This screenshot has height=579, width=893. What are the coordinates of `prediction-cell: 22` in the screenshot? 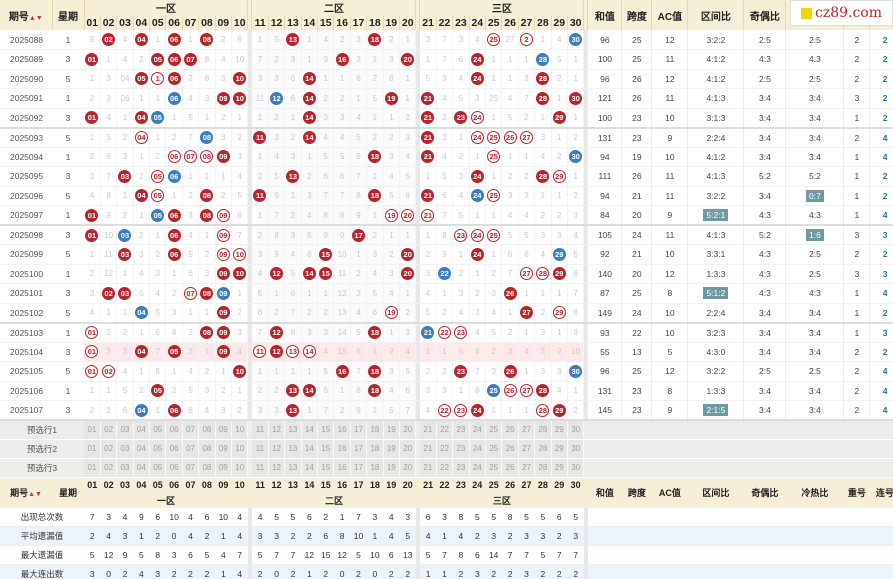 It's located at (445, 430).